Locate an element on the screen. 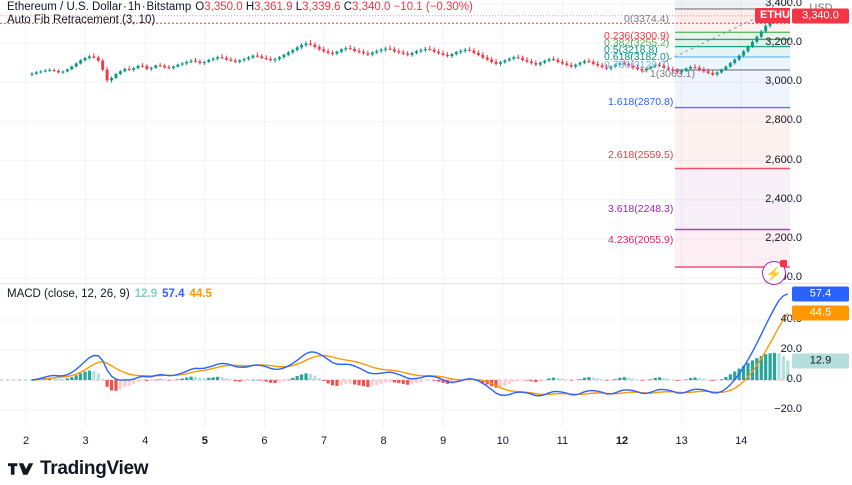  price-tick-label: 2,800.0 is located at coordinates (783, 120).